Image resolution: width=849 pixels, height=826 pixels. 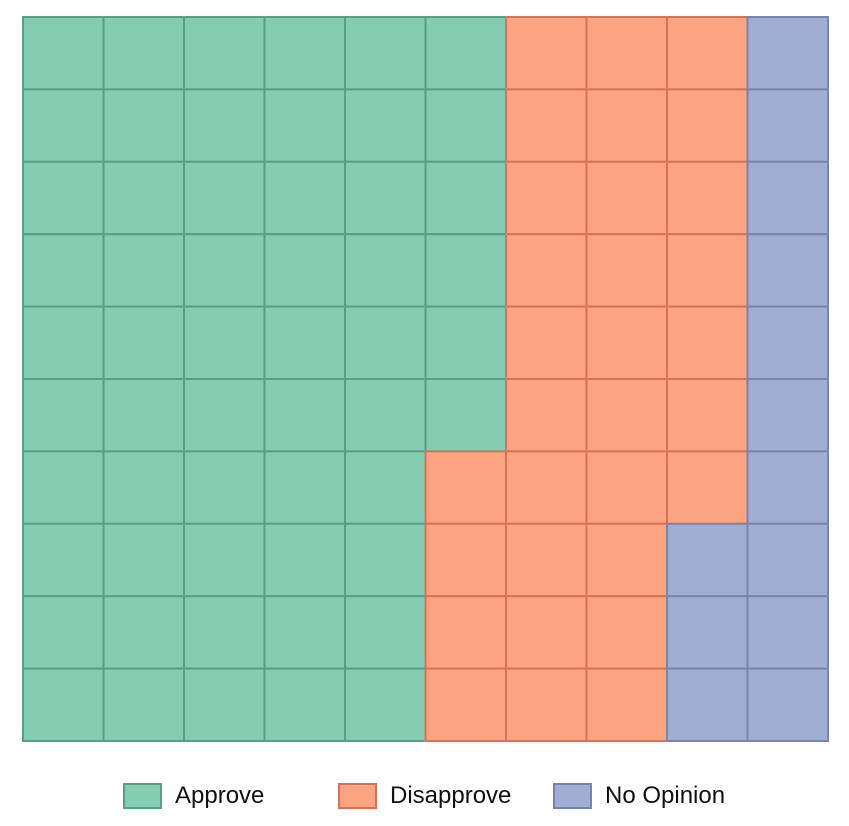 I want to click on legend: Approve Disapprove No Opinion, so click(x=424, y=795).